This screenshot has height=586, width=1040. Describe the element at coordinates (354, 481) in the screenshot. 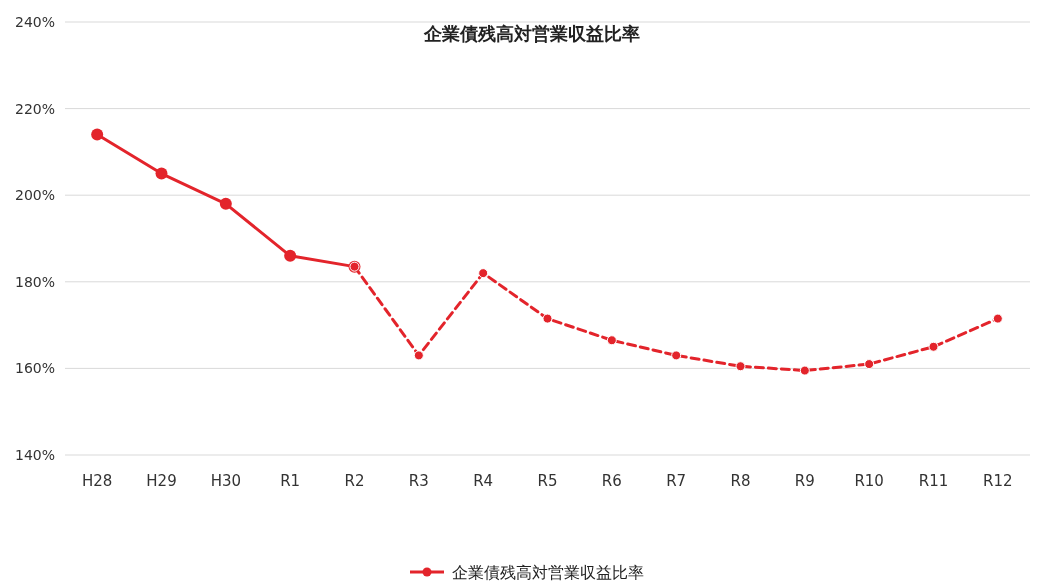

I see `x-tick-label: R2` at that location.